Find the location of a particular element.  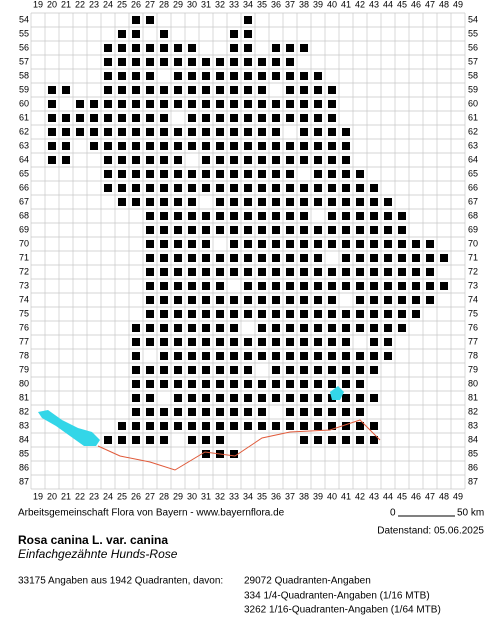

row-label: 54 is located at coordinates (24, 19).